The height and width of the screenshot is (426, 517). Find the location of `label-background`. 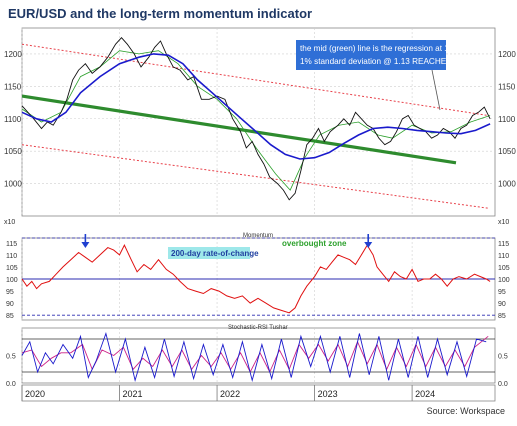

label-background is located at coordinates (209, 253).